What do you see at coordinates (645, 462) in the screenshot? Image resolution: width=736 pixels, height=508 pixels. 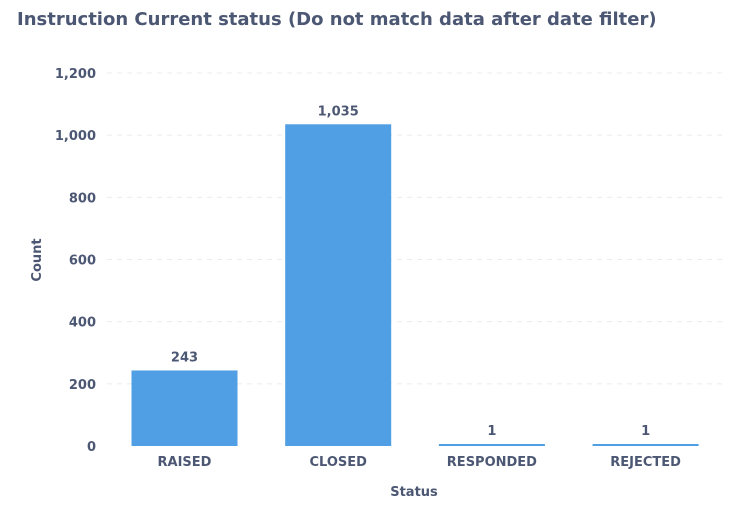 I see `x-tick-label: REJECTED` at bounding box center [645, 462].